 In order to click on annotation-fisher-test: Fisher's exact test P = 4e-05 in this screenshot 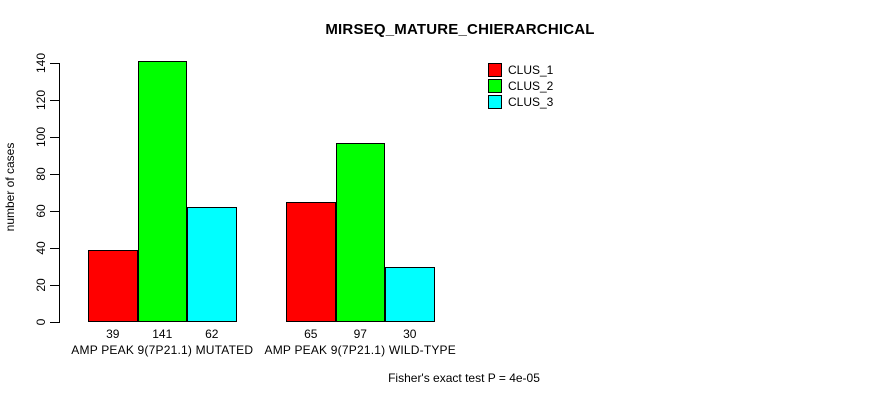, I will do `click(464, 378)`.